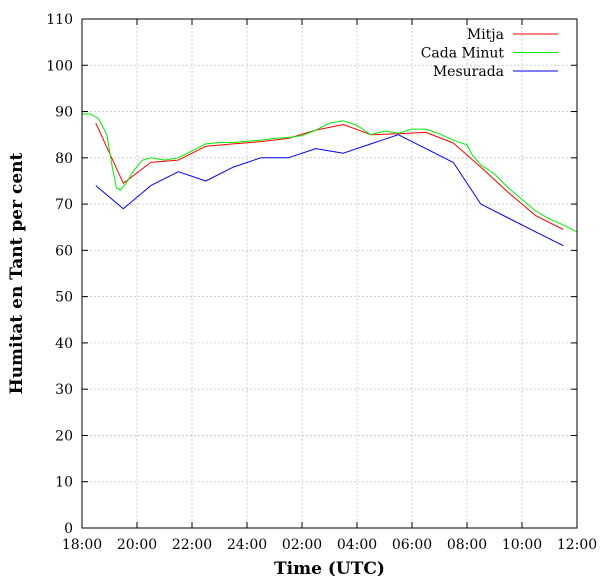 The width and height of the screenshot is (604, 576). What do you see at coordinates (463, 54) in the screenshot?
I see `legend-label: Cada Minut` at bounding box center [463, 54].